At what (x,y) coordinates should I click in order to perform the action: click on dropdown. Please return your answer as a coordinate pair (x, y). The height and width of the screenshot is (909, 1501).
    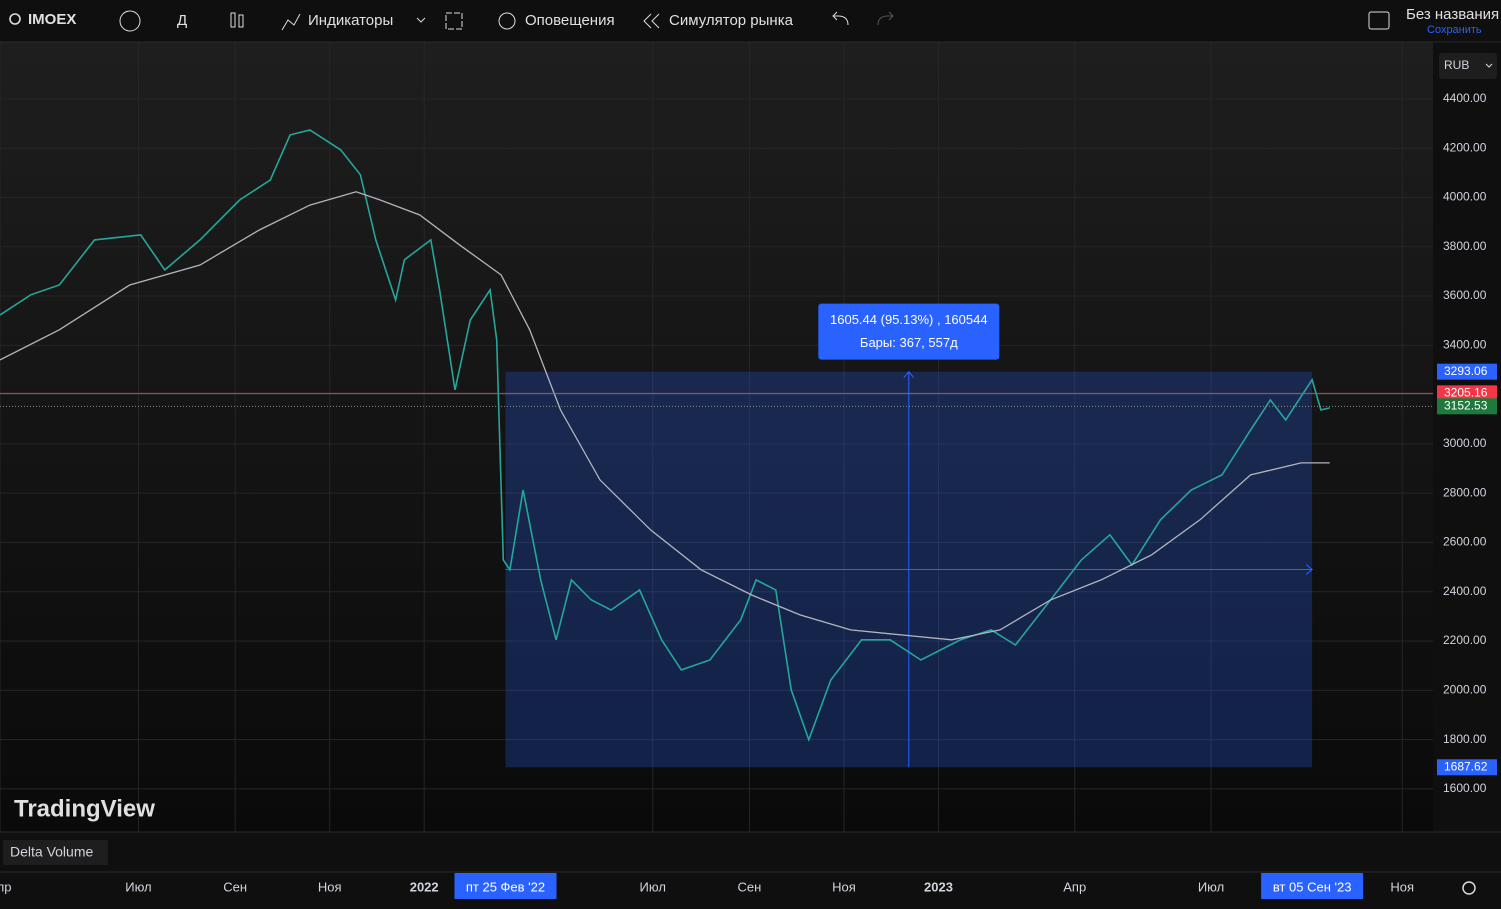
    Looking at the image, I should click on (421, 20).